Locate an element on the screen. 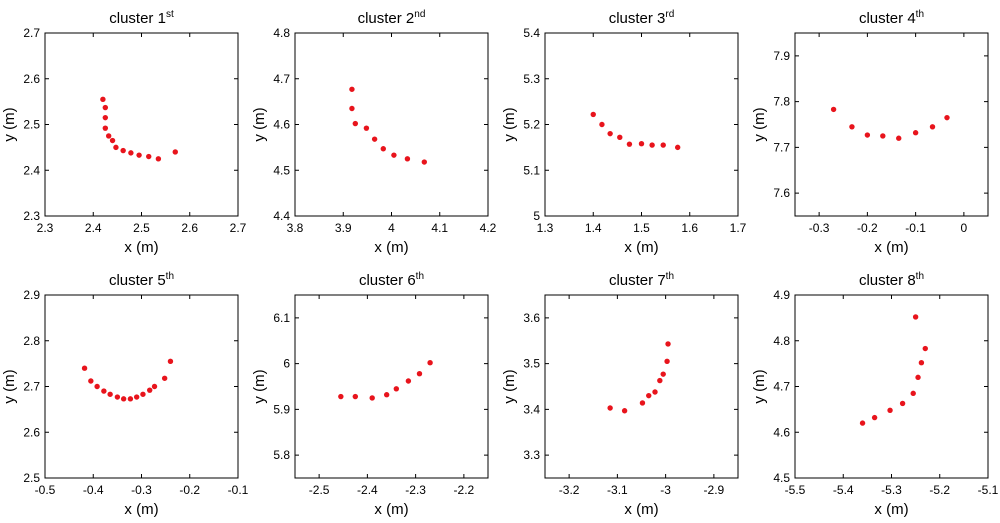  x-tick-label: -5.5 is located at coordinates (795, 490).